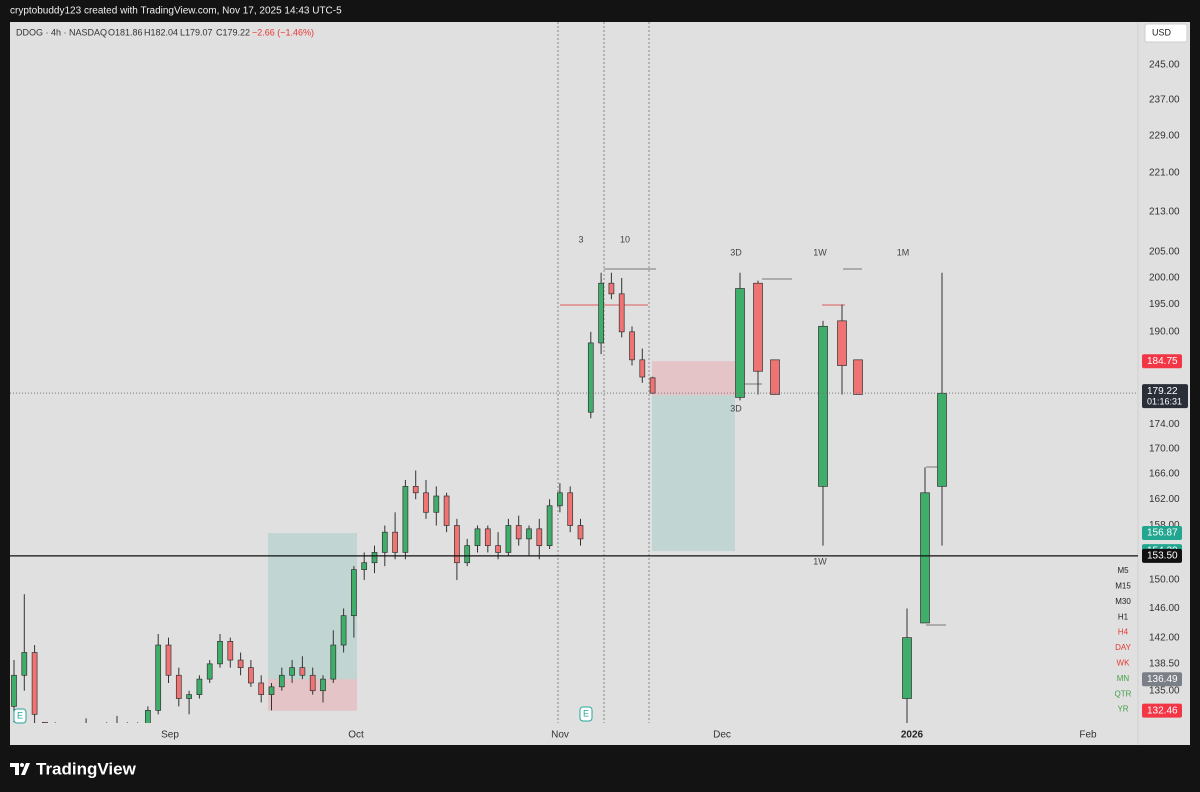 The height and width of the screenshot is (792, 1200). Describe the element at coordinates (1162, 361) in the screenshot. I see `price-tag-label: 184.75` at that location.